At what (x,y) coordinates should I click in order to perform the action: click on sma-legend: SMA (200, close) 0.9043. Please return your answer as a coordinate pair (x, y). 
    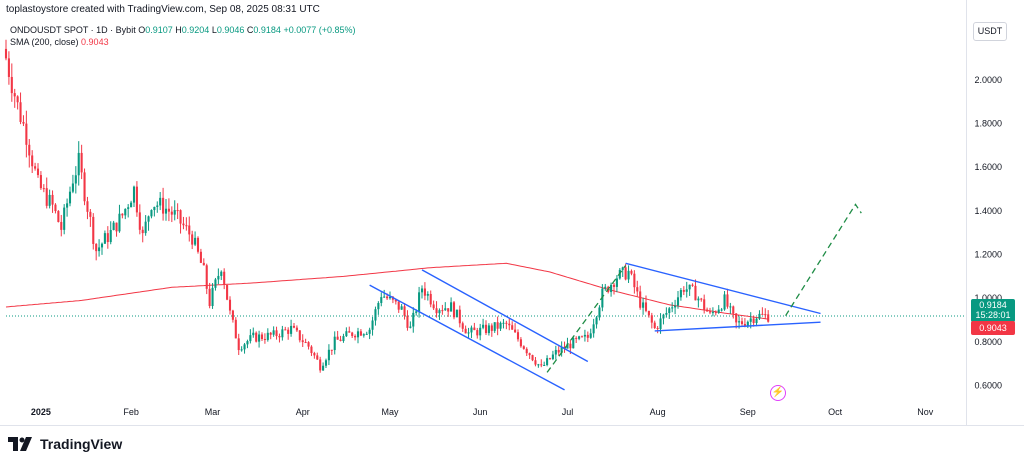
    Looking at the image, I should click on (59, 42).